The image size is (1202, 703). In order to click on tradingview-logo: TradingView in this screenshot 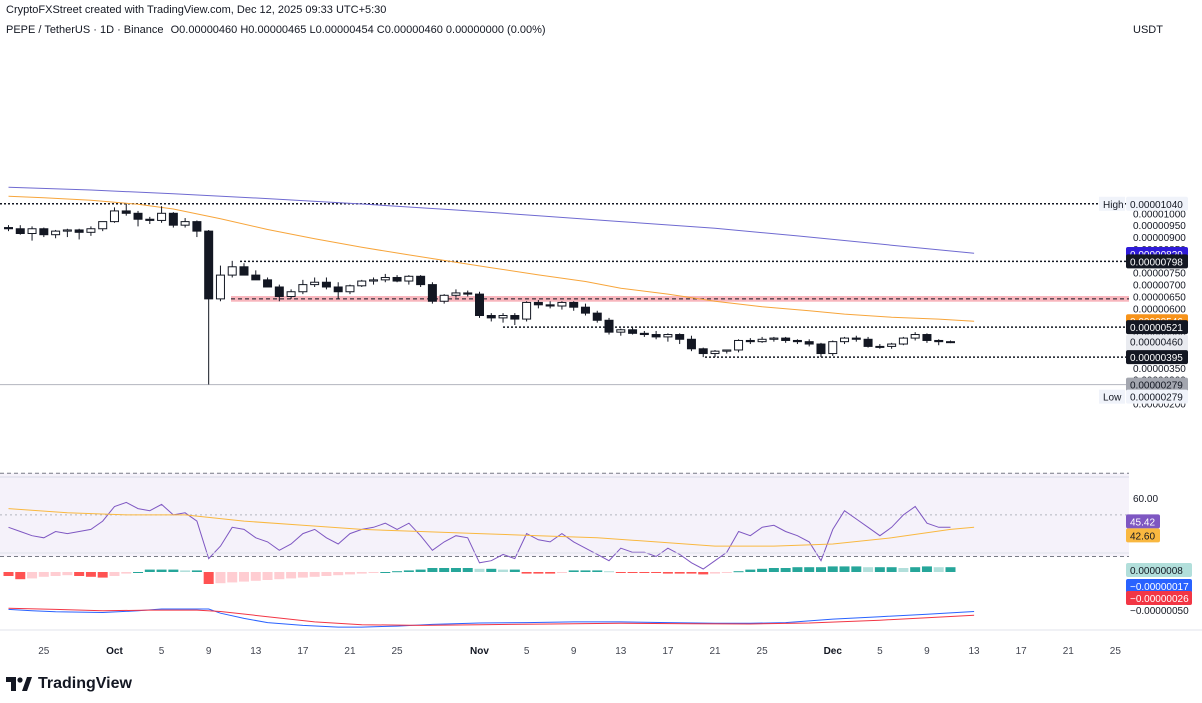, I will do `click(69, 684)`.